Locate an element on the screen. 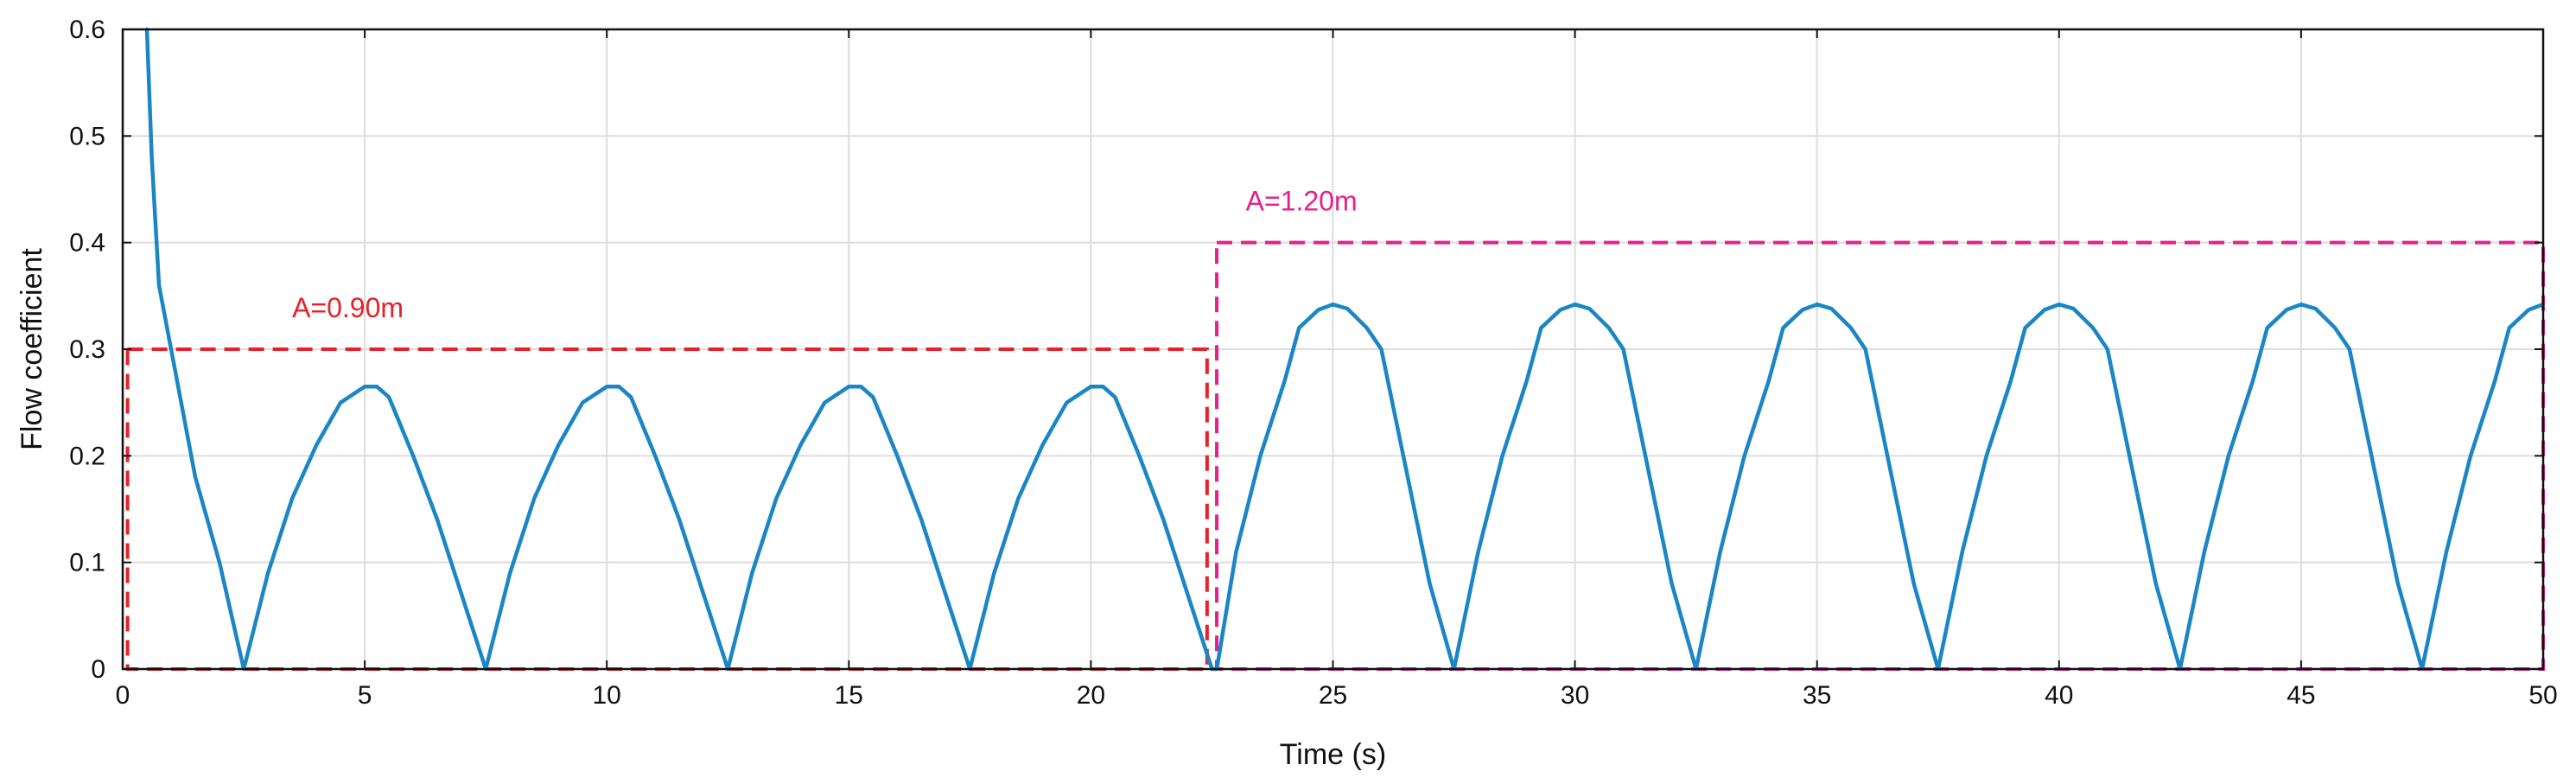  y-tick-label: 0.1 is located at coordinates (87, 563).